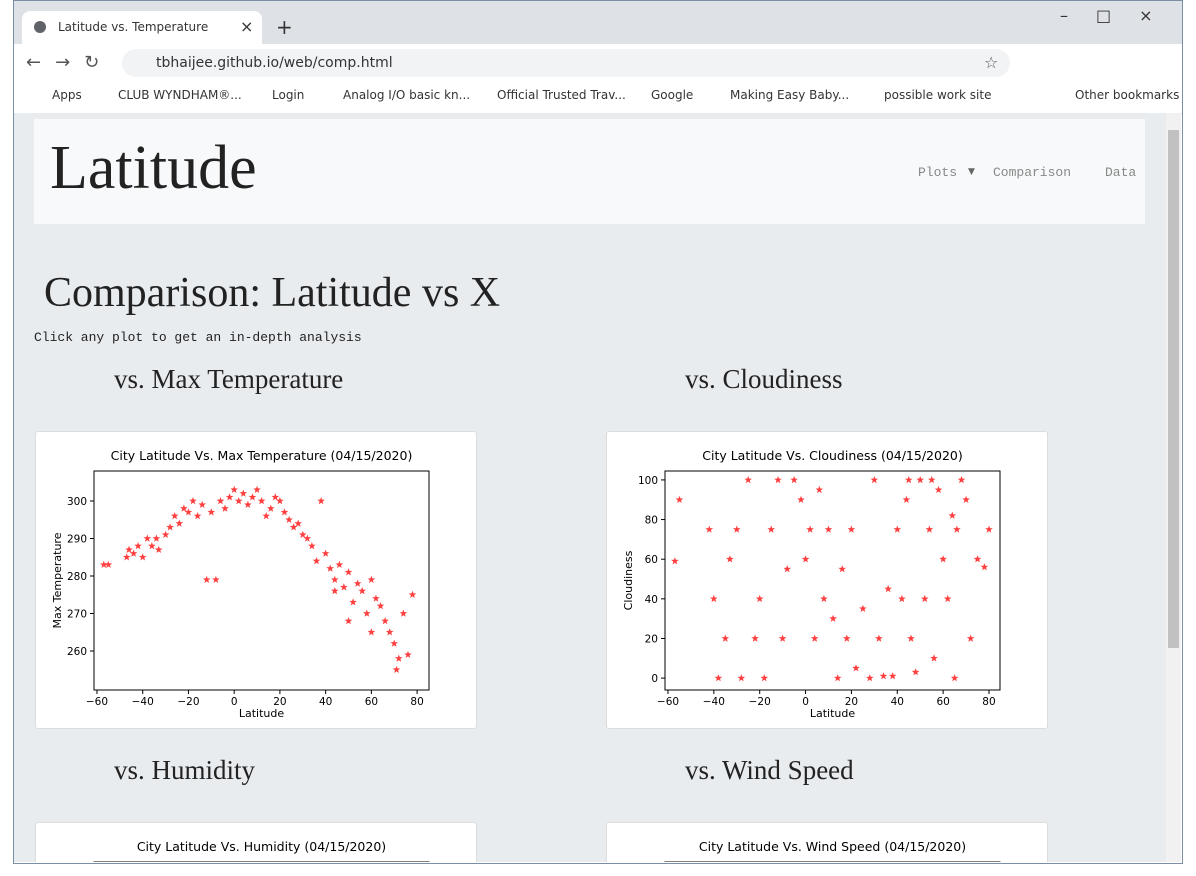  I want to click on bookmark: Google, so click(672, 95).